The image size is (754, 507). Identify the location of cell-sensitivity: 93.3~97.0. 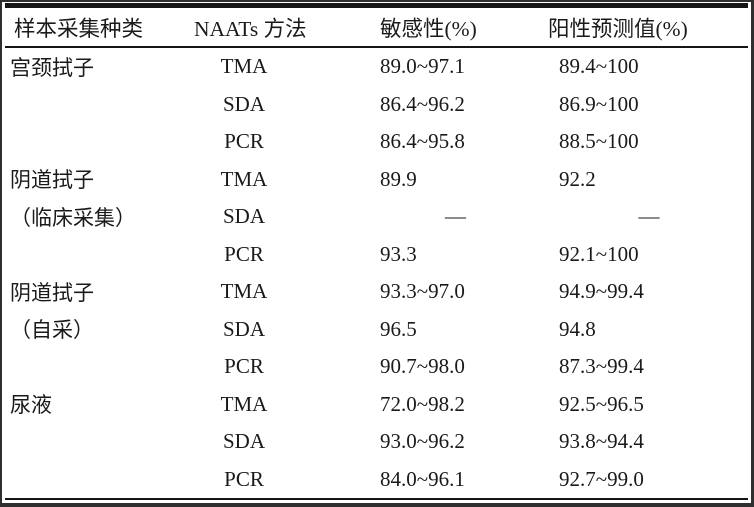
(422, 291).